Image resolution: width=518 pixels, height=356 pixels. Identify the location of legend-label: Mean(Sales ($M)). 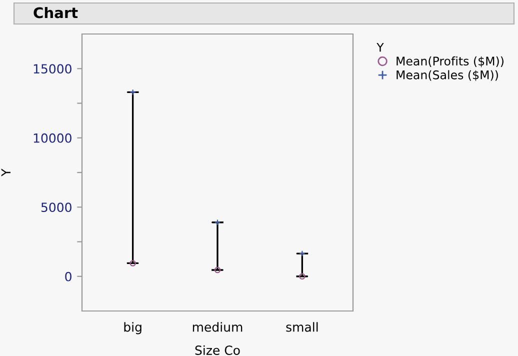
(447, 75).